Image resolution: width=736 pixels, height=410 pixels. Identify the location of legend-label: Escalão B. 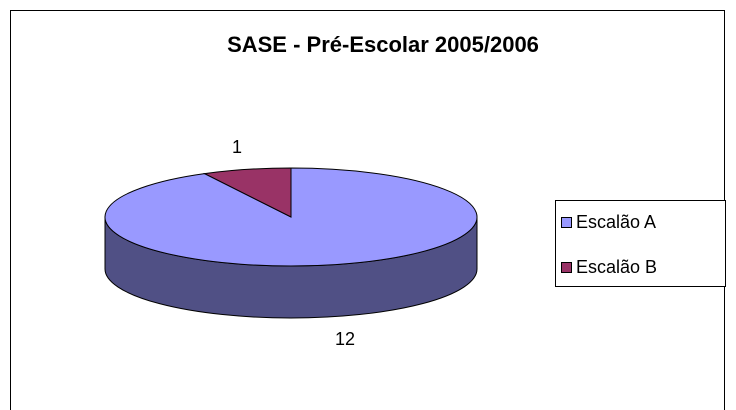
(616, 267).